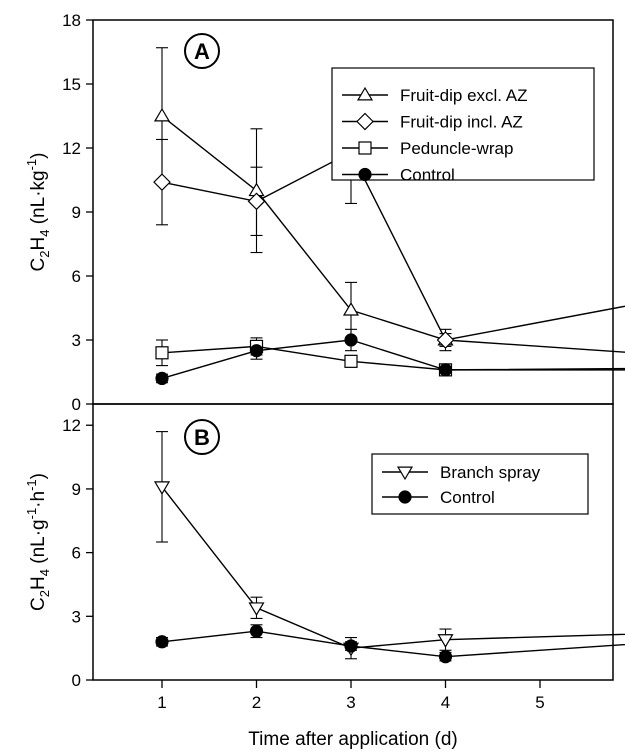 Image resolution: width=625 pixels, height=753 pixels. I want to click on x-axis: 1234567, so click(351, 696).